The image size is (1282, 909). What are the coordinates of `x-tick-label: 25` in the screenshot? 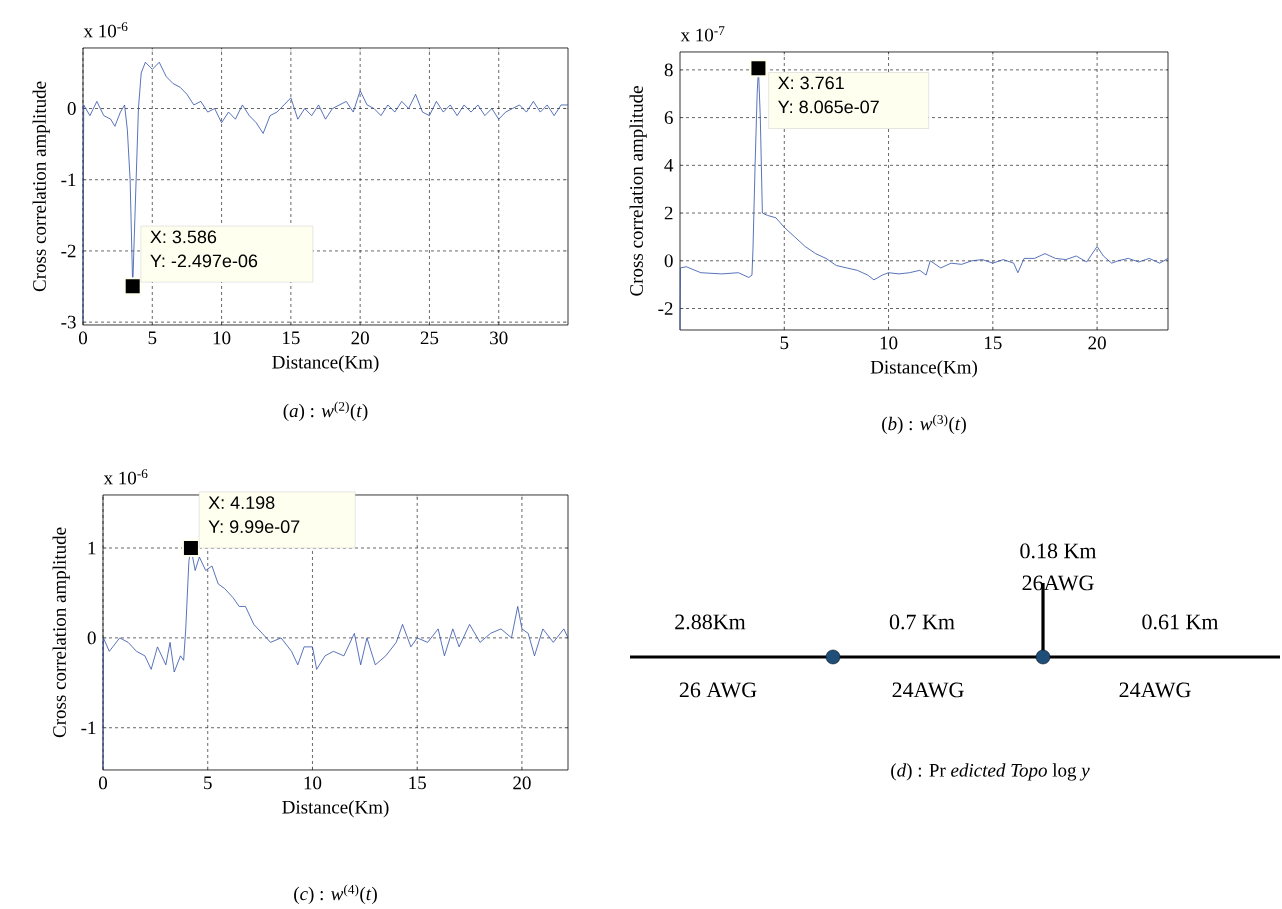 It's located at (429, 338).